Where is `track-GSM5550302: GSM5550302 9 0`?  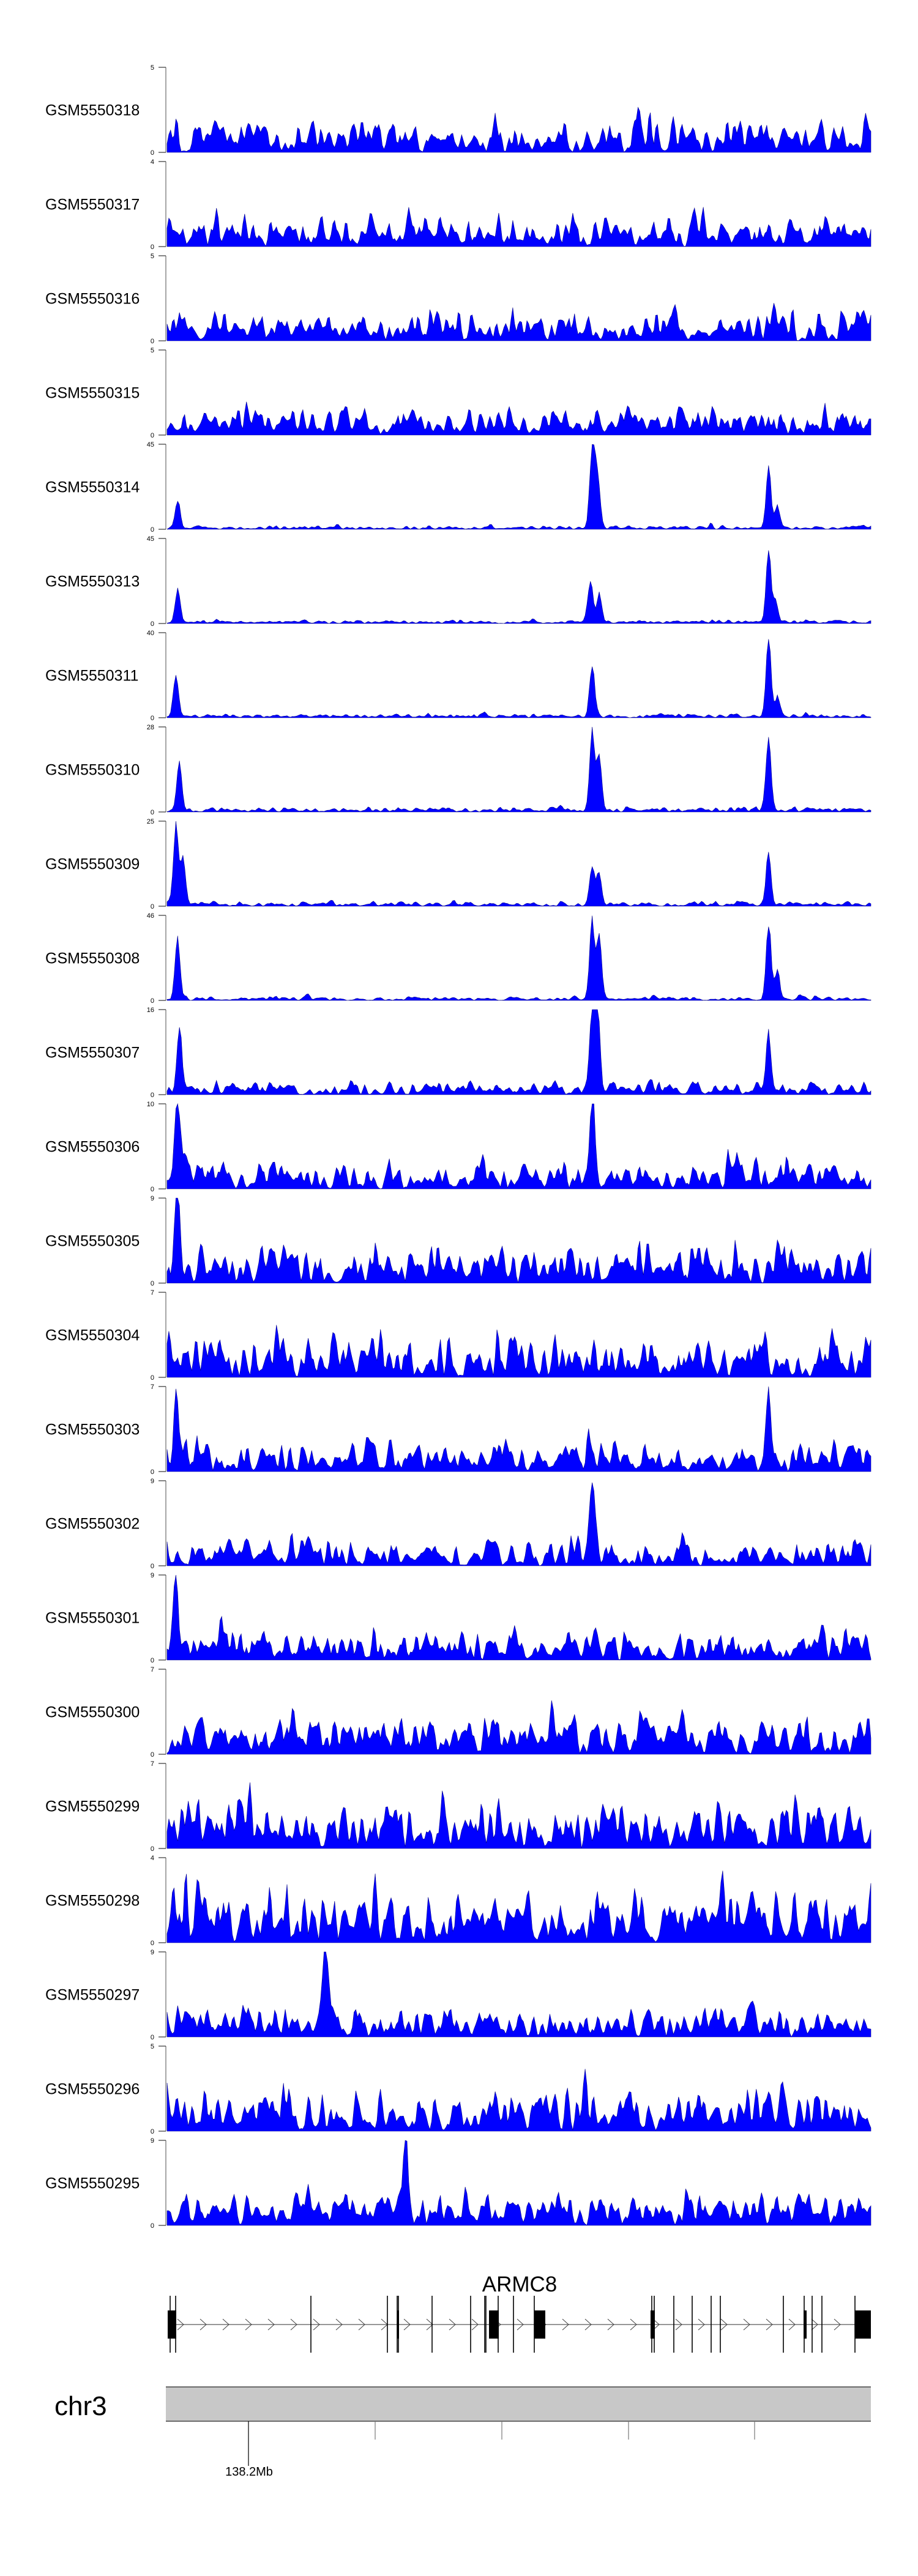
track-GSM5550302: GSM5550302 9 0 is located at coordinates (458, 1524).